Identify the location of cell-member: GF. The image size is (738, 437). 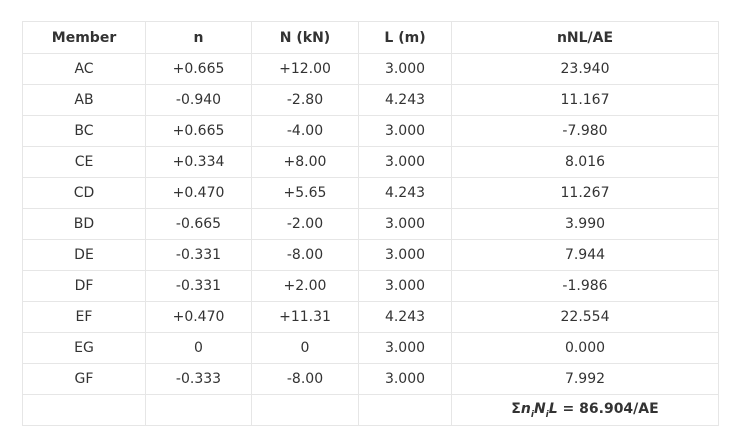
(84, 379).